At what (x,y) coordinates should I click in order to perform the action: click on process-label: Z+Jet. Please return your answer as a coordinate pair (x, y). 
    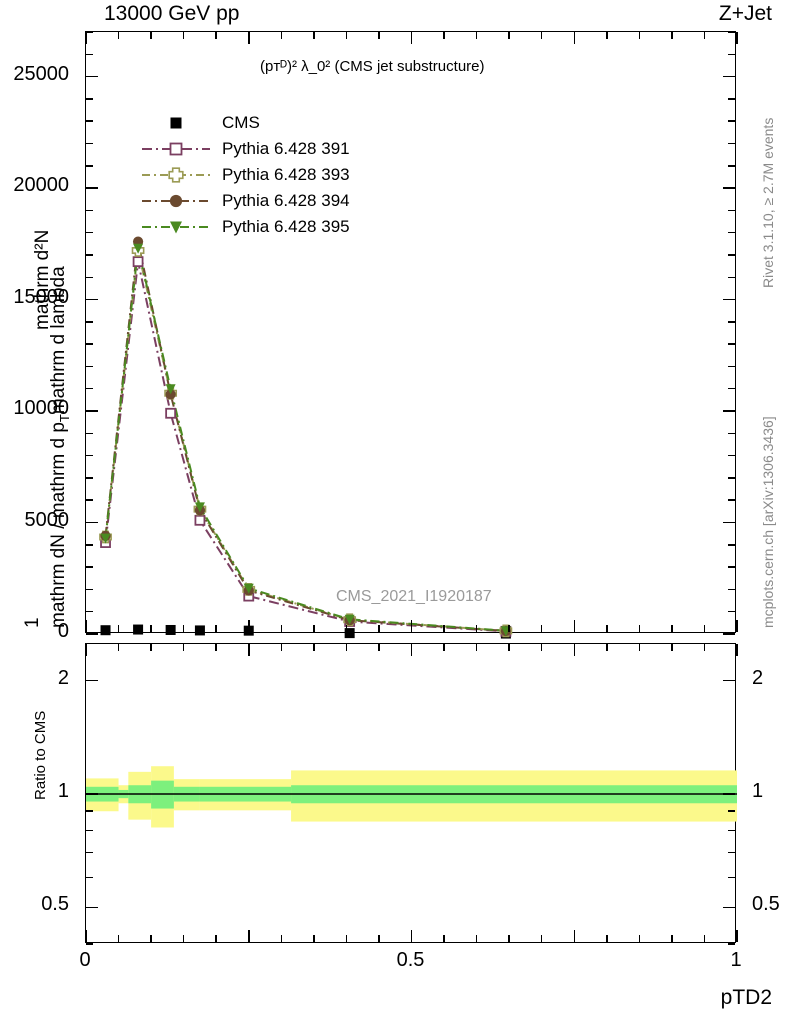
    Looking at the image, I should click on (745, 13).